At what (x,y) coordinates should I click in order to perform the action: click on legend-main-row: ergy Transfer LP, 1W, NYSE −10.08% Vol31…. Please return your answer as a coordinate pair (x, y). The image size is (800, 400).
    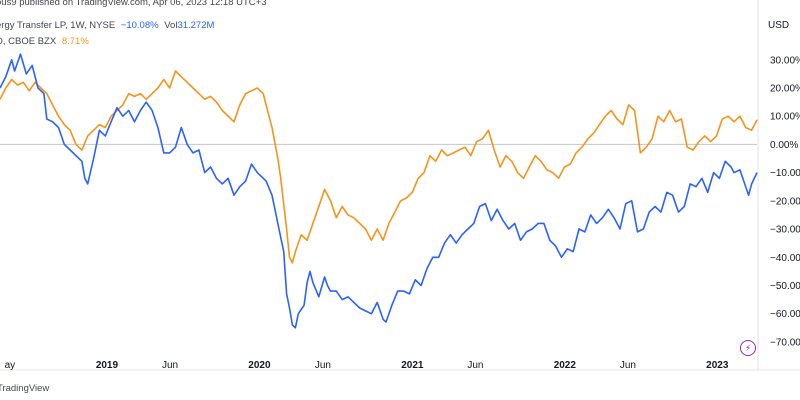
    Looking at the image, I should click on (107, 26).